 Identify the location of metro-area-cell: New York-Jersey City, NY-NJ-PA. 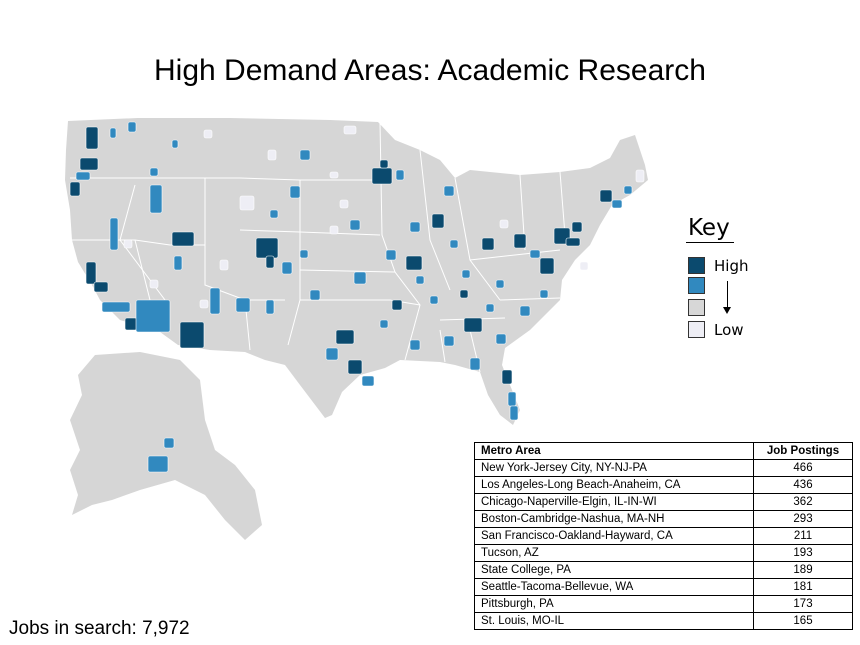
(614, 468).